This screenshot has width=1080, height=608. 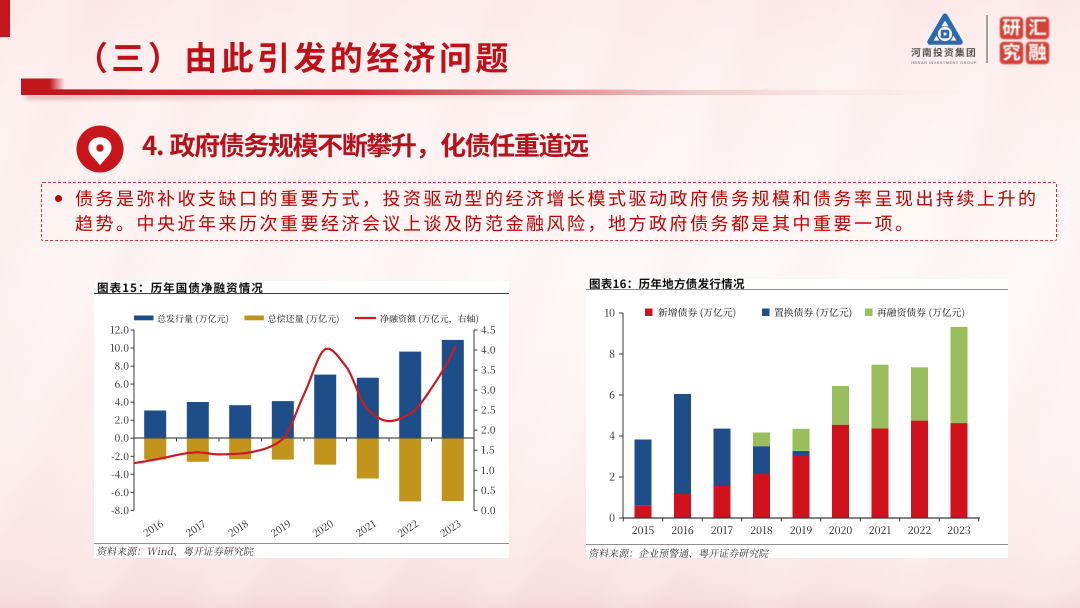 What do you see at coordinates (488, 369) in the screenshot?
I see `svg-text: 3.5` at bounding box center [488, 369].